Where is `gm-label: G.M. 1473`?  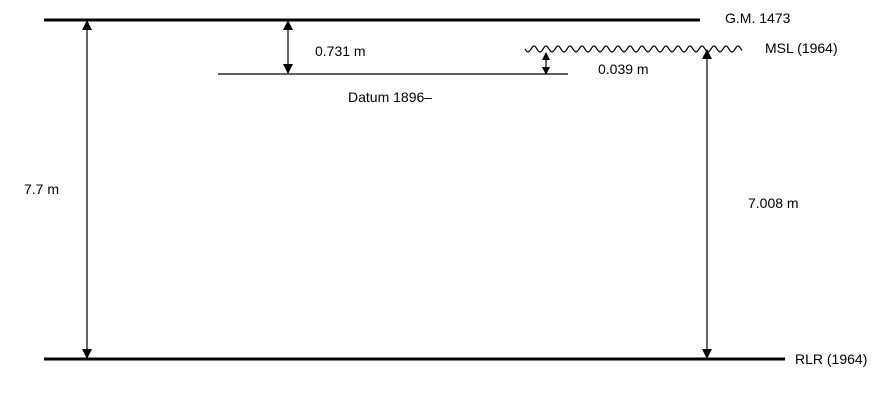 gm-label: G.M. 1473 is located at coordinates (758, 18).